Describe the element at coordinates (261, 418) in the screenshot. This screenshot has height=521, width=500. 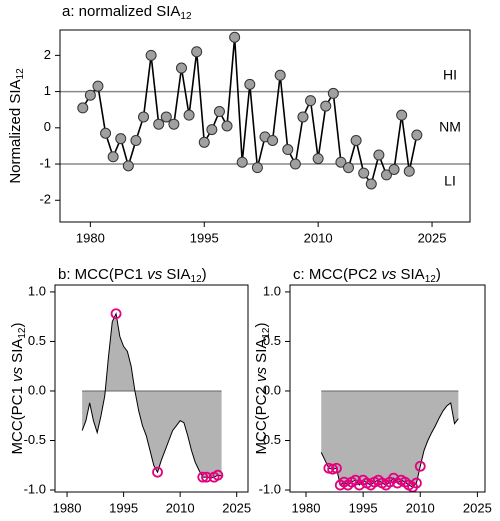
I see `text-part: MCC(PC2` at that location.